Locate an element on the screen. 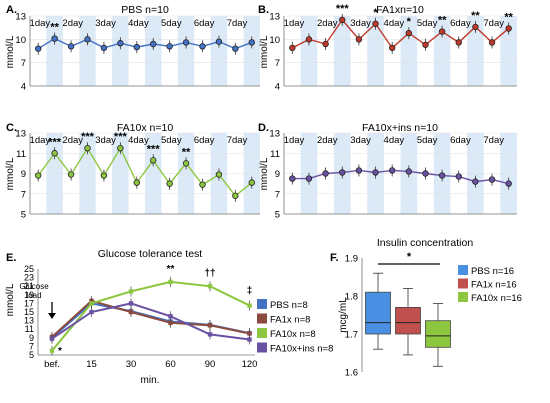 This screenshot has height=403, width=550. panel-title: Glucose tolerance test is located at coordinates (150, 254).